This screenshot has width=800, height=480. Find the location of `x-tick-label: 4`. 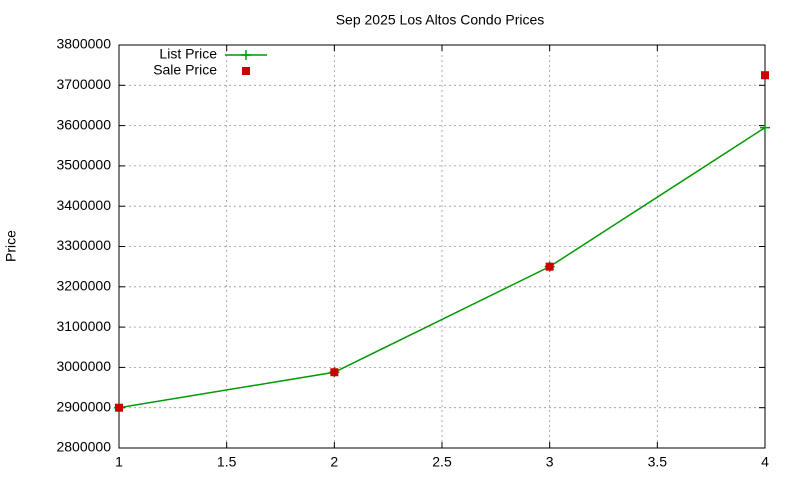

x-tick-label: 4 is located at coordinates (765, 462).